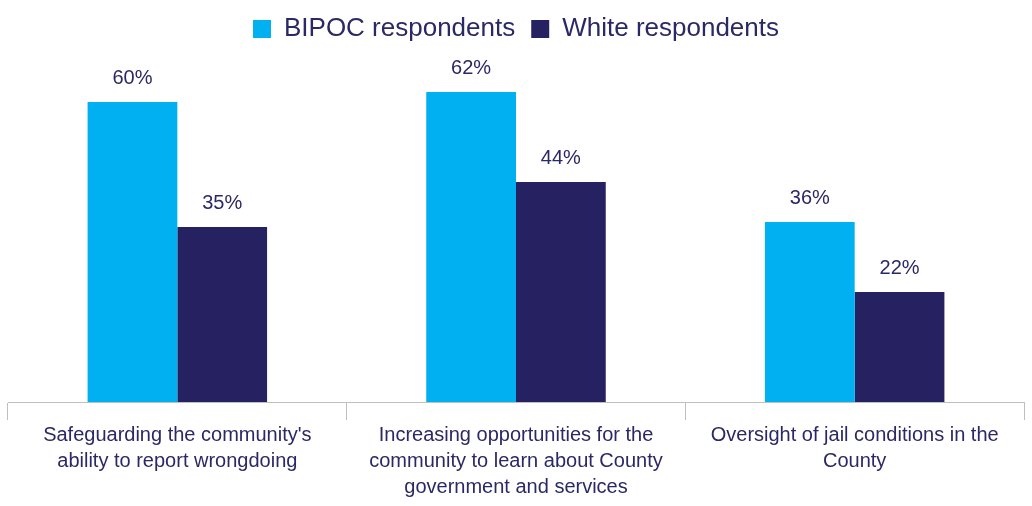  What do you see at coordinates (899, 266) in the screenshot?
I see `data-label: 22%` at bounding box center [899, 266].